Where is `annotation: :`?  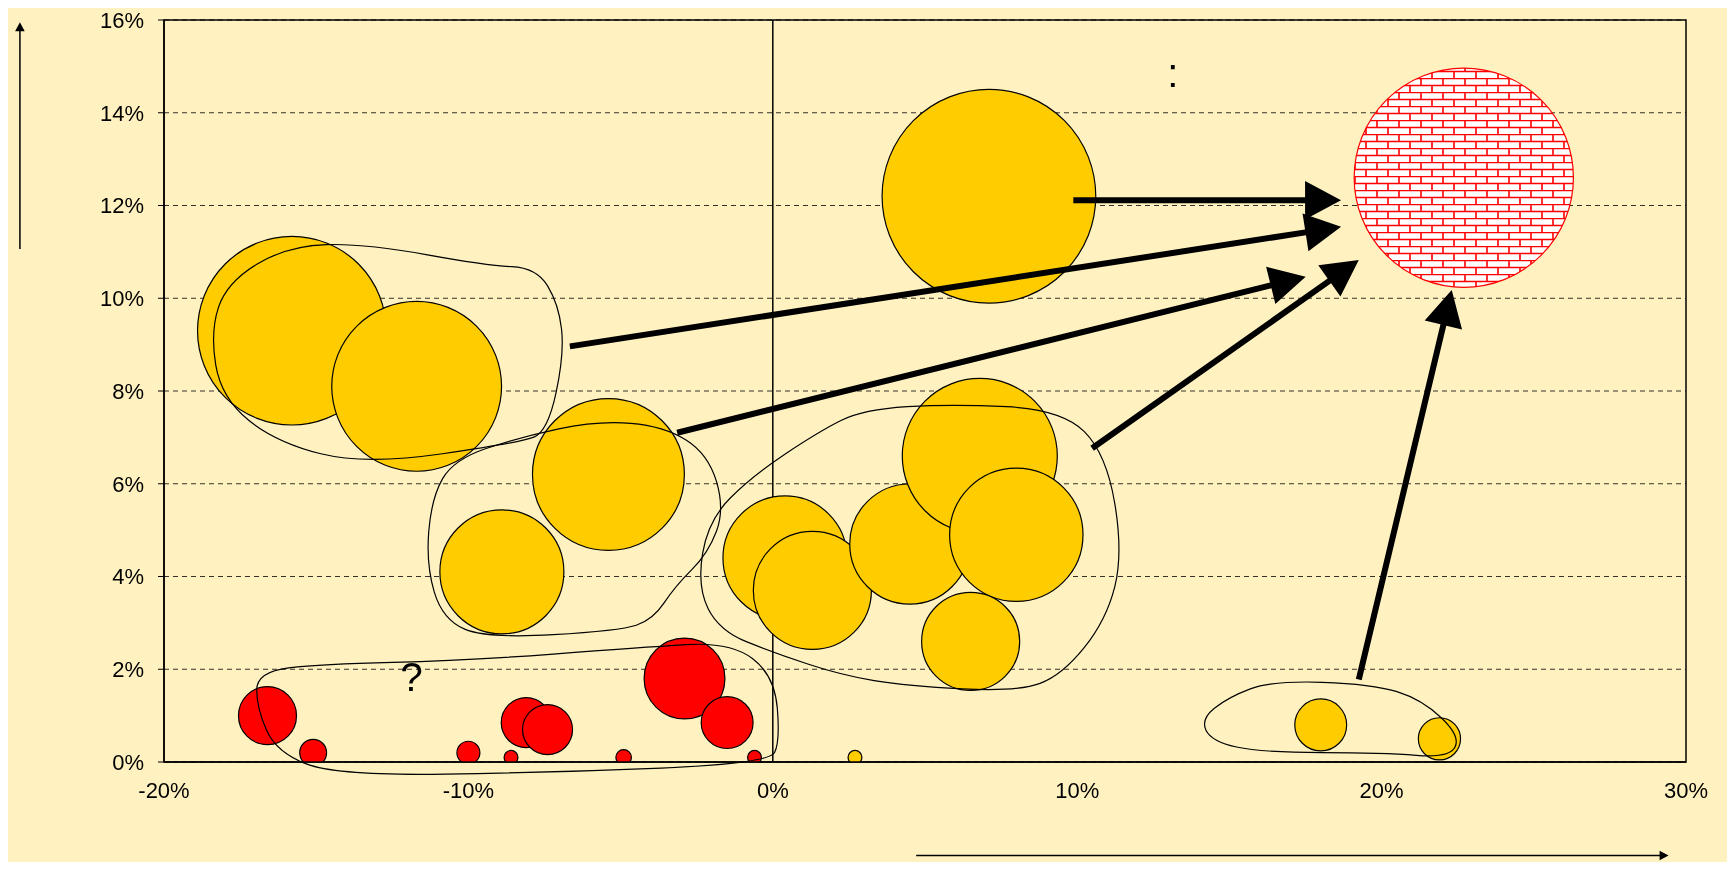
annotation: : is located at coordinates (1173, 73).